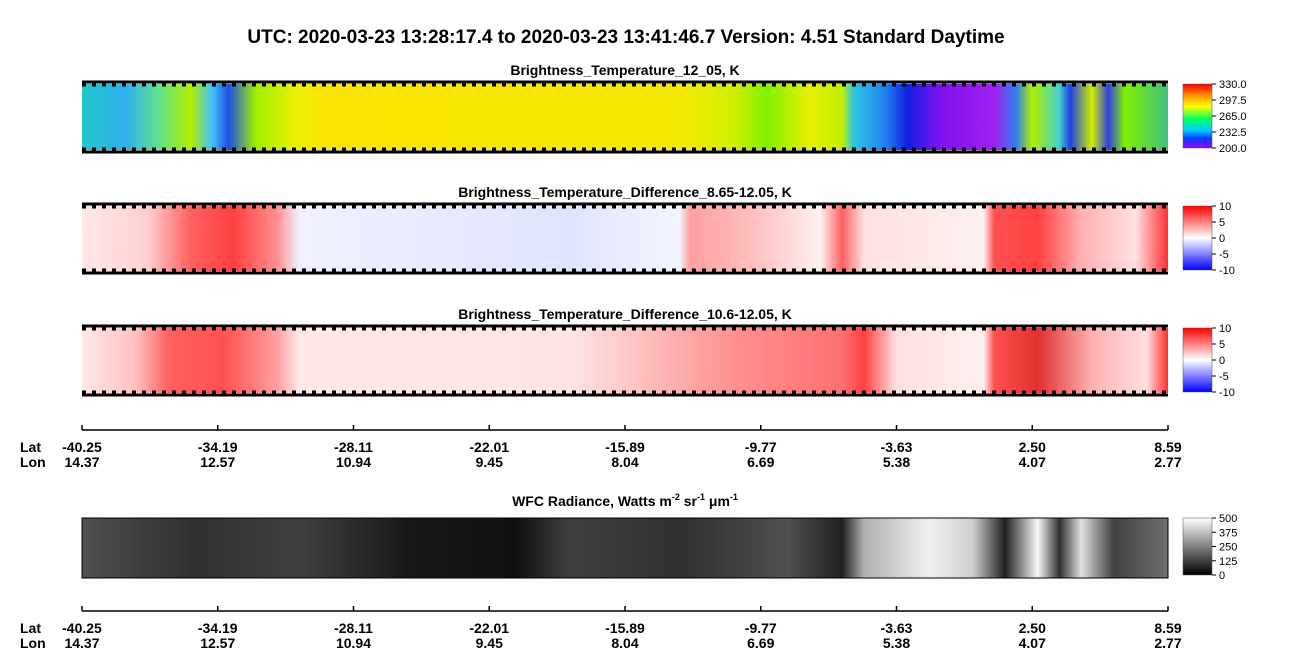 Image resolution: width=1300 pixels, height=672 pixels. I want to click on colorbar-tick-label: 297.5, so click(1233, 101).